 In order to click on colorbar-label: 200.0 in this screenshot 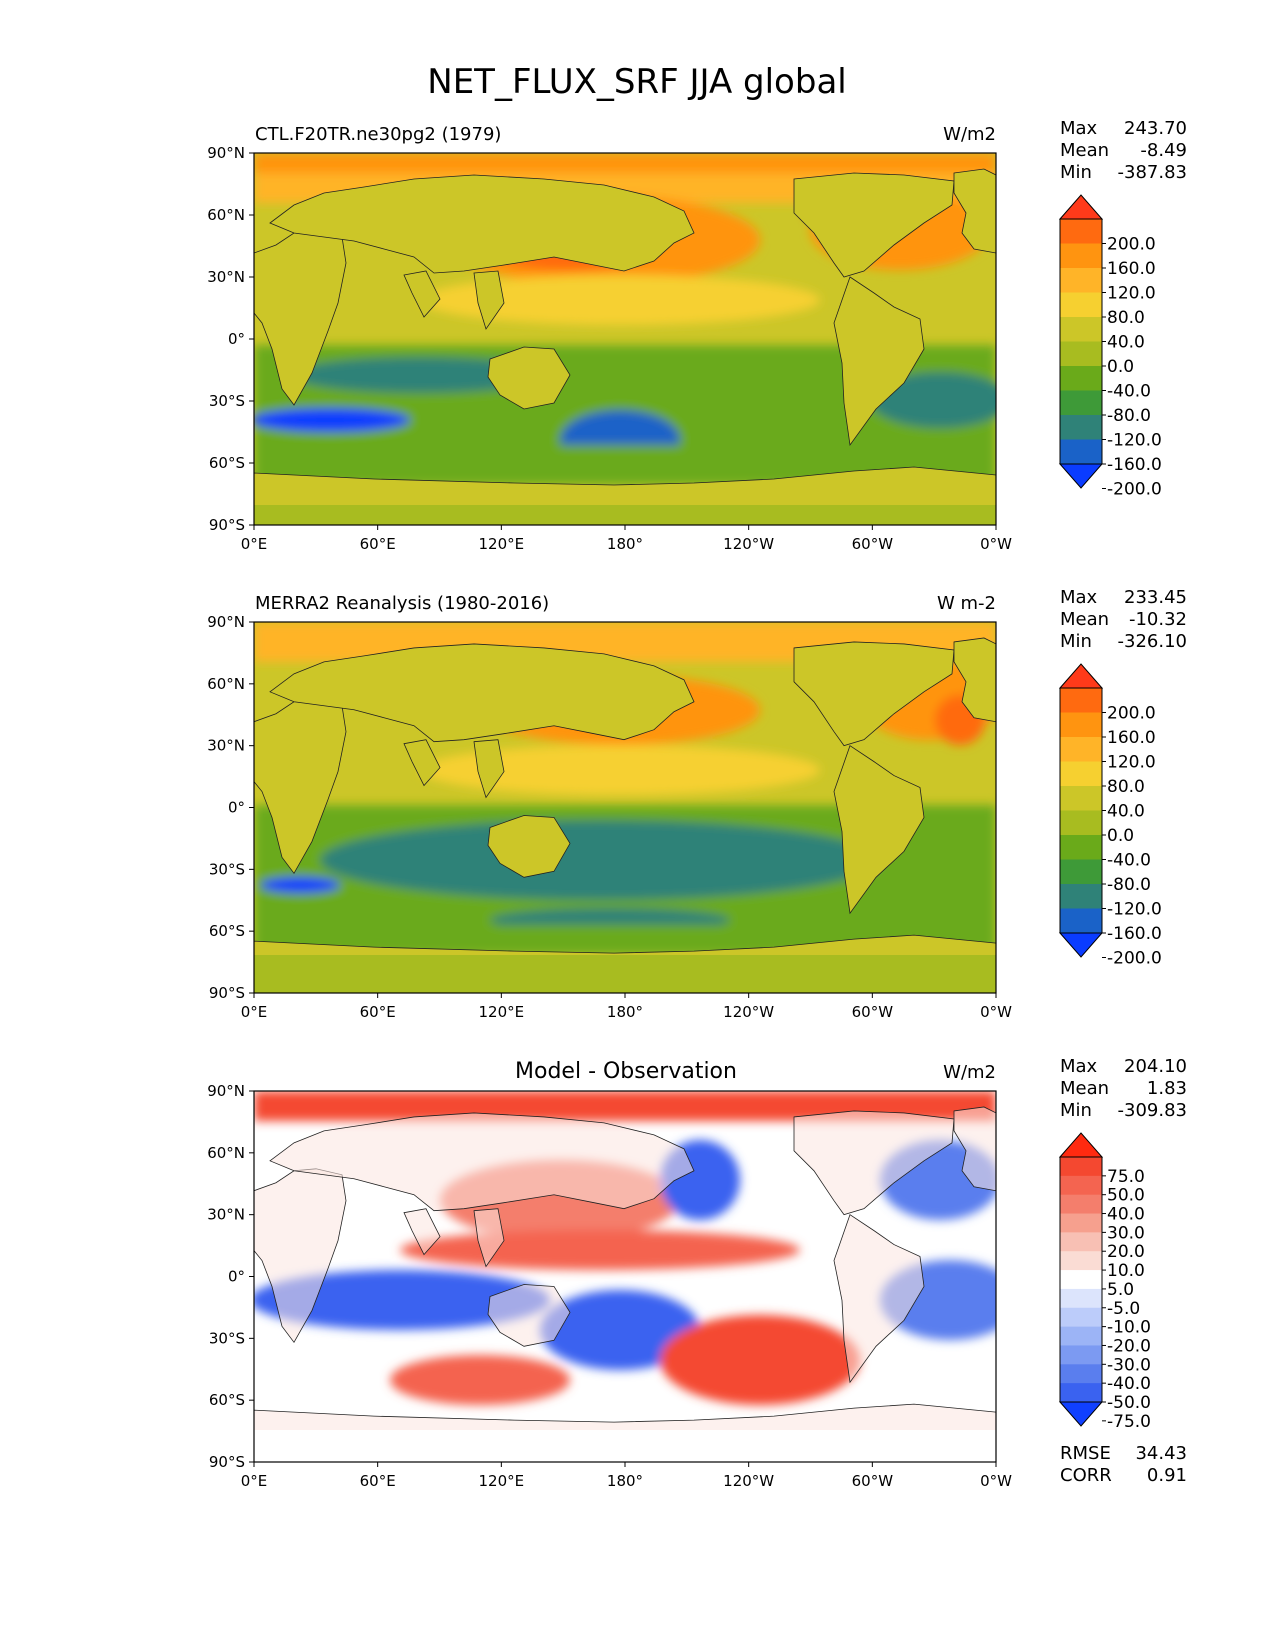, I will do `click(1131, 245)`.